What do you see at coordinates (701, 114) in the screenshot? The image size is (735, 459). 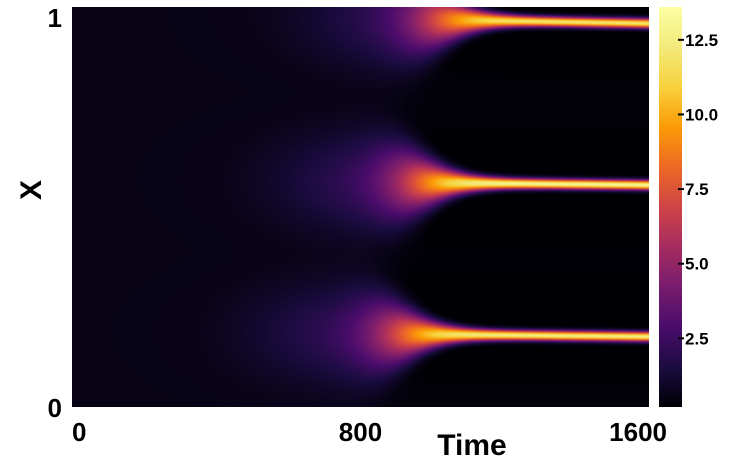 I see `colorbar-tick-label: 10.0` at bounding box center [701, 114].